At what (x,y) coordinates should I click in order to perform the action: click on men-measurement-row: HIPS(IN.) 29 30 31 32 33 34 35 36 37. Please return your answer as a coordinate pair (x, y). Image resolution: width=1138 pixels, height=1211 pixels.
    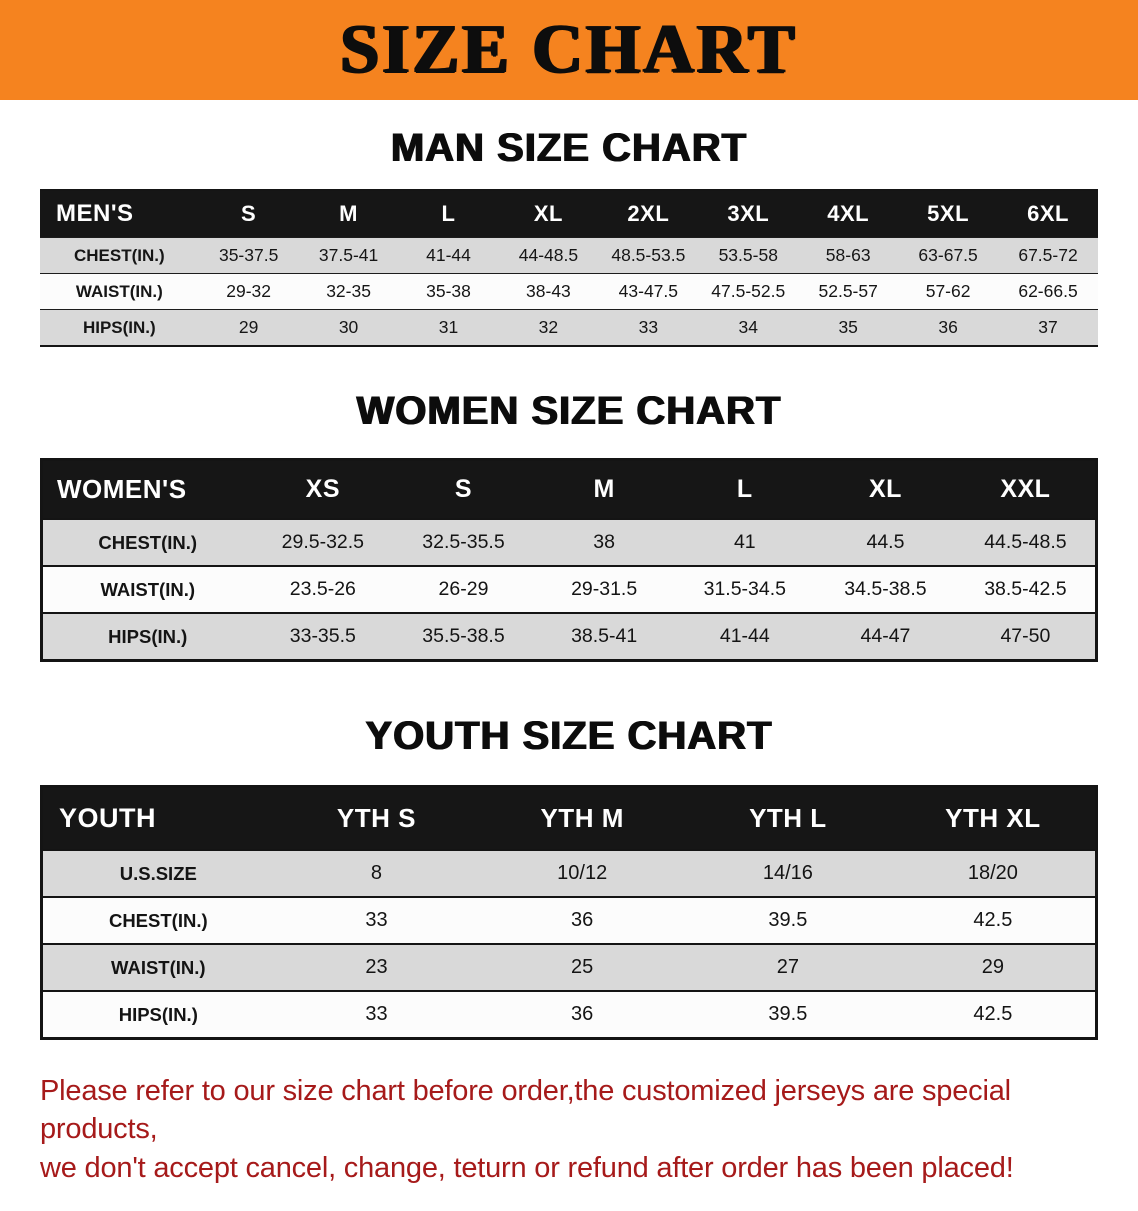
    Looking at the image, I should click on (569, 327).